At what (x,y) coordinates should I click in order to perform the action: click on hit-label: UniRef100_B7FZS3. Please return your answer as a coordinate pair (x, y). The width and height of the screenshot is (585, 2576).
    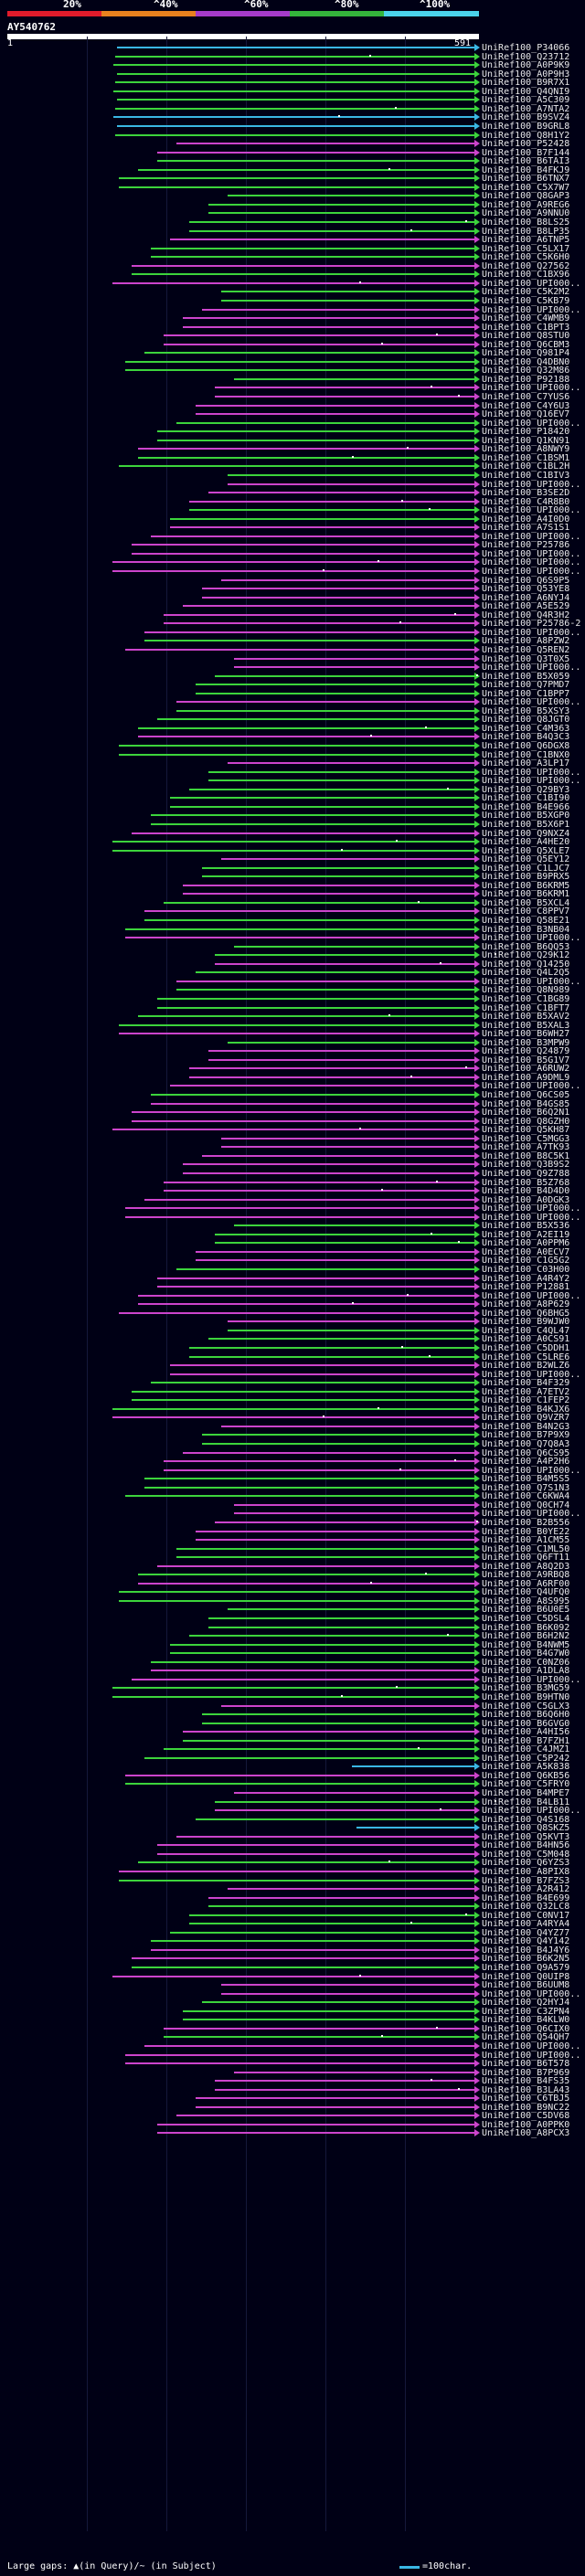
    Looking at the image, I should click on (526, 1881).